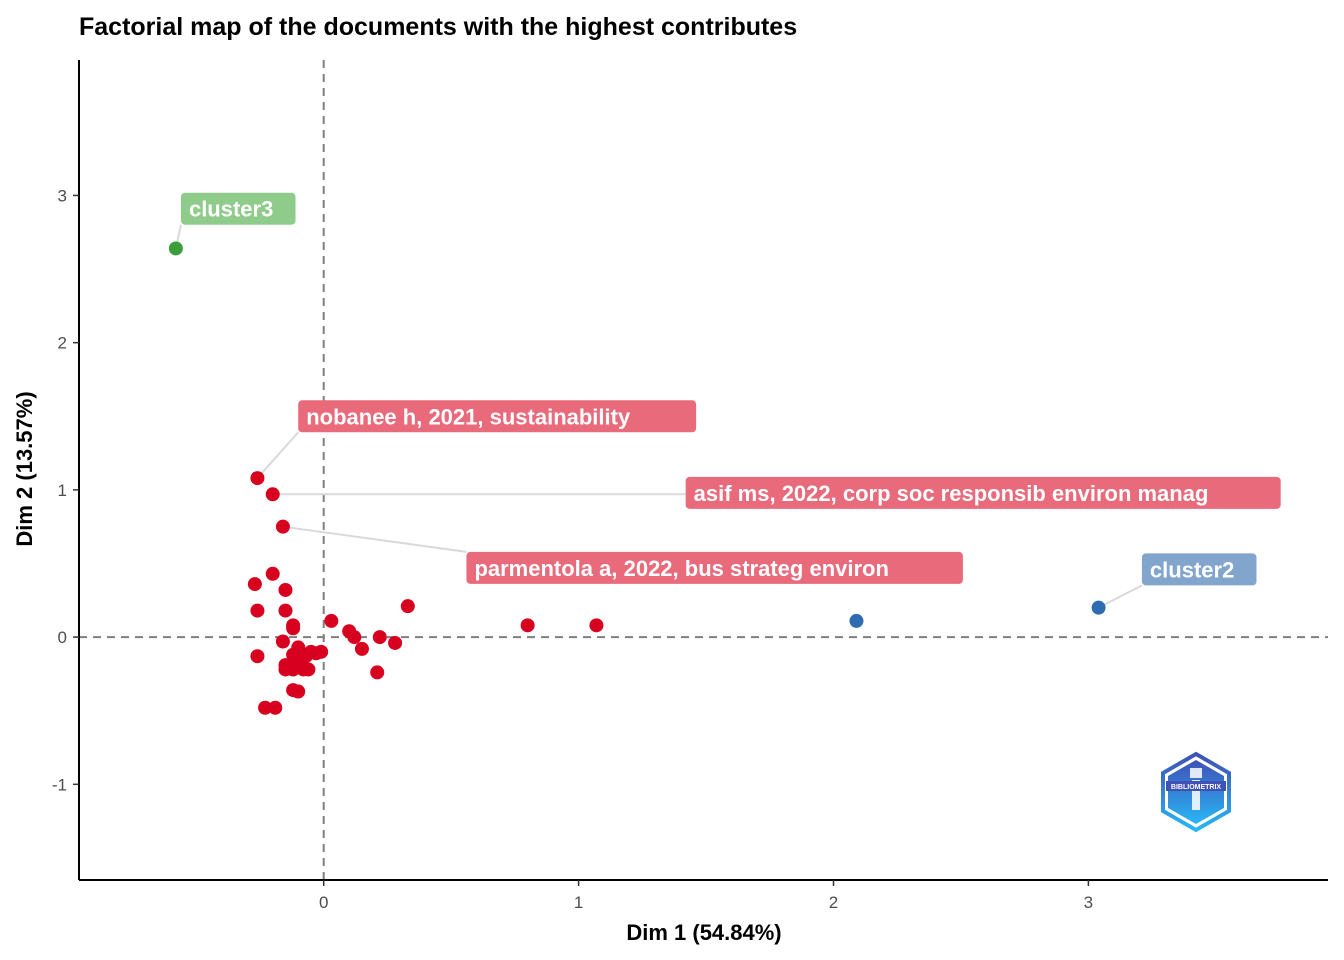 The height and width of the screenshot is (960, 1344). What do you see at coordinates (578, 902) in the screenshot?
I see `x-tick-label: 1` at bounding box center [578, 902].